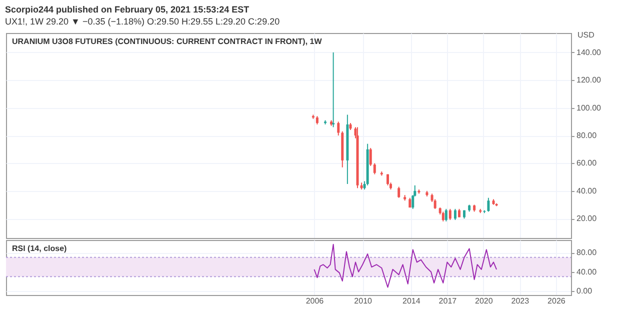  I want to click on y-tick-label: 100.00, so click(589, 107).